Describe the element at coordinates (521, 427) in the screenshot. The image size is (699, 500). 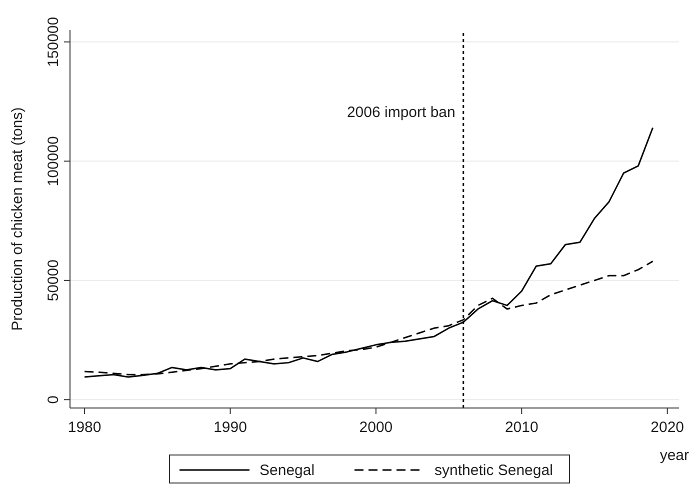
I see `x-tick-label: 2010` at that location.